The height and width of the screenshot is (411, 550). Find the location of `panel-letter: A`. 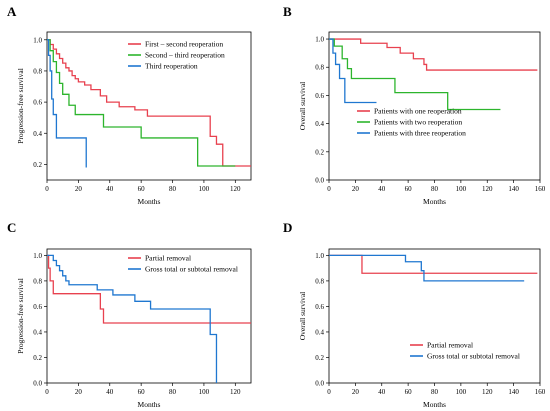

panel-letter: A is located at coordinates (12, 11).